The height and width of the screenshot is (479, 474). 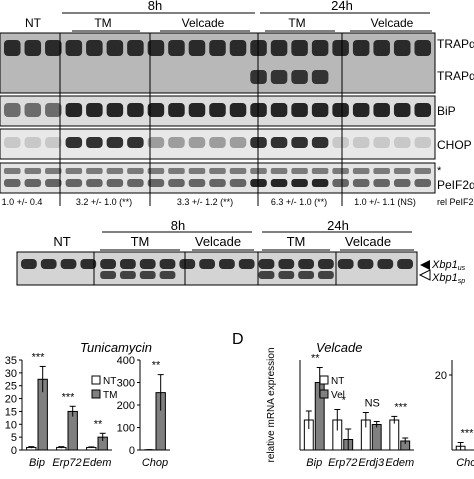 What do you see at coordinates (372, 404) in the screenshot?
I see `significance-label: NS` at bounding box center [372, 404].